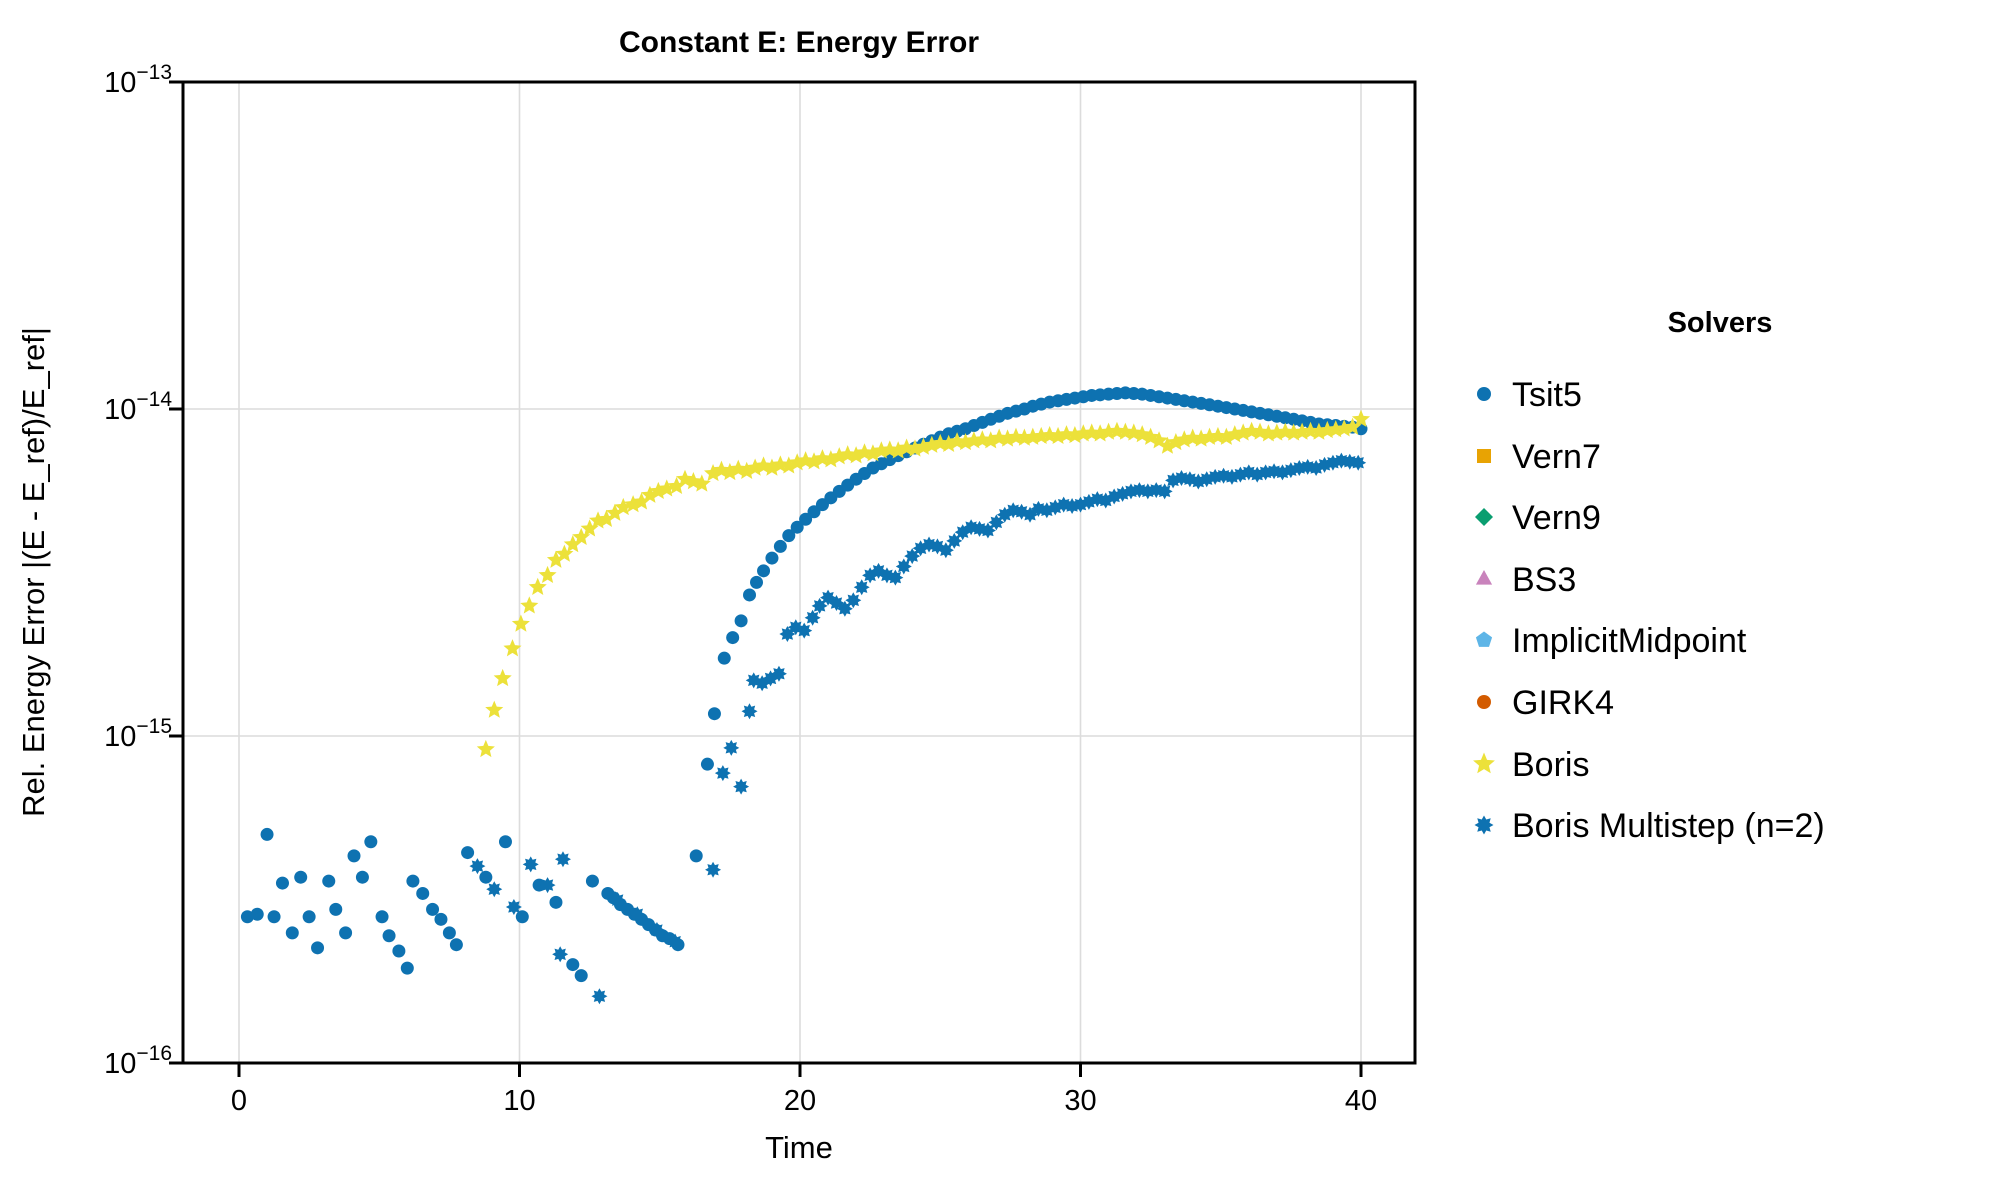 This screenshot has height=1200, width=2000. What do you see at coordinates (138, 734) in the screenshot?
I see `y-tick-label-1e−15: 10−15` at bounding box center [138, 734].